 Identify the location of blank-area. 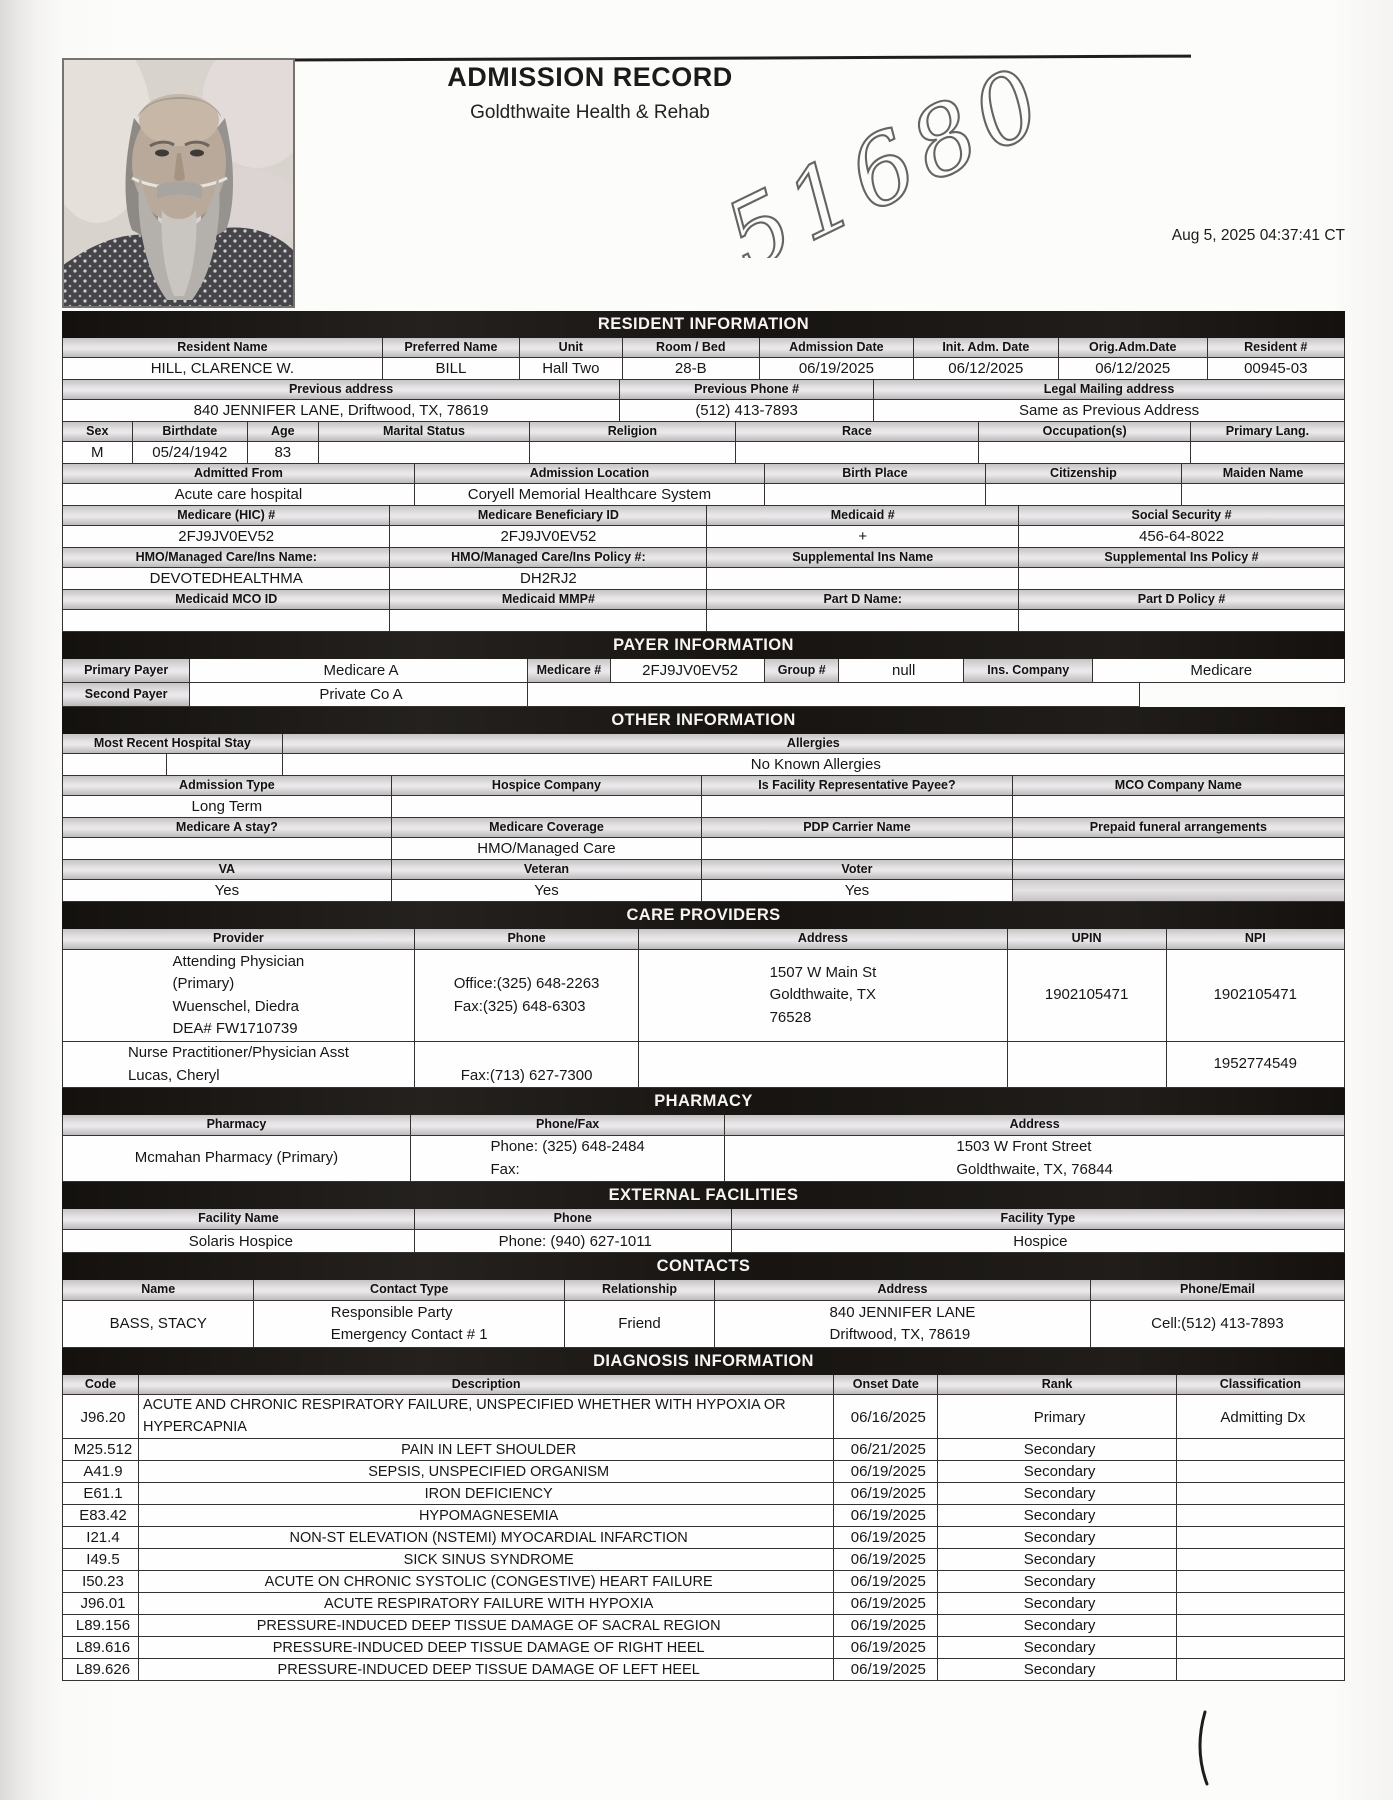
(1242, 695).